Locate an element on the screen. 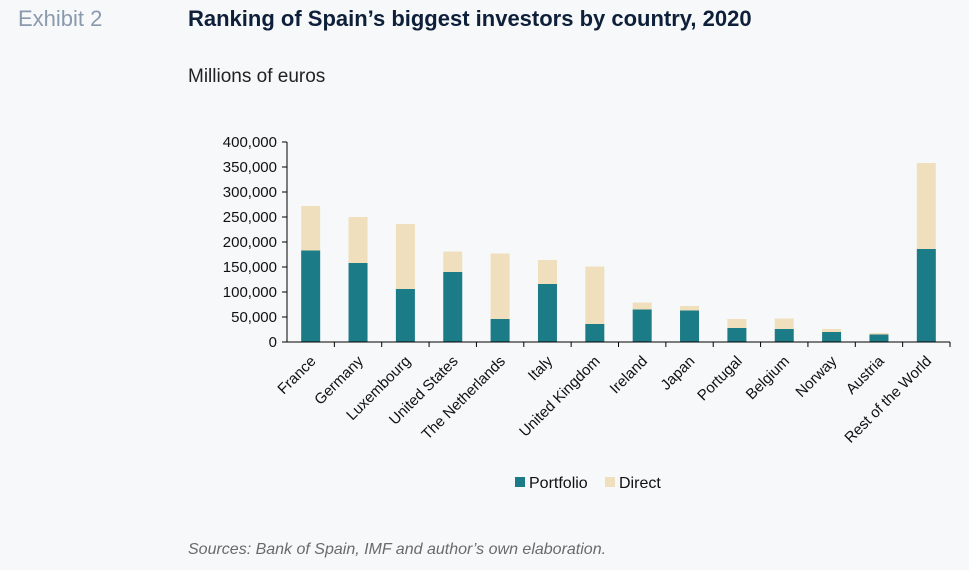 This screenshot has width=969, height=570. y-tick-label: 0 is located at coordinates (273, 342).